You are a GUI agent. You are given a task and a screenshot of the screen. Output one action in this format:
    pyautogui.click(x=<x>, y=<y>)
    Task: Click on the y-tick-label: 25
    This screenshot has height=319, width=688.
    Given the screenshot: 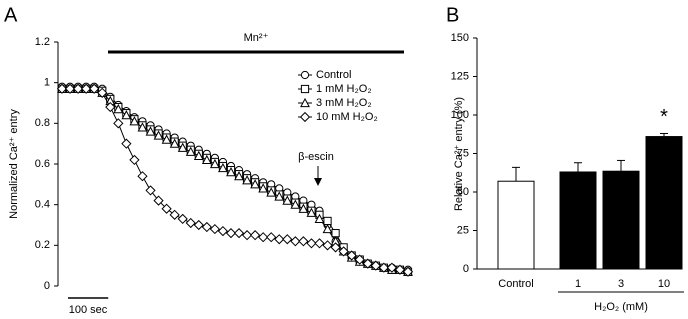 What is the action you would take?
    pyautogui.click(x=463, y=230)
    